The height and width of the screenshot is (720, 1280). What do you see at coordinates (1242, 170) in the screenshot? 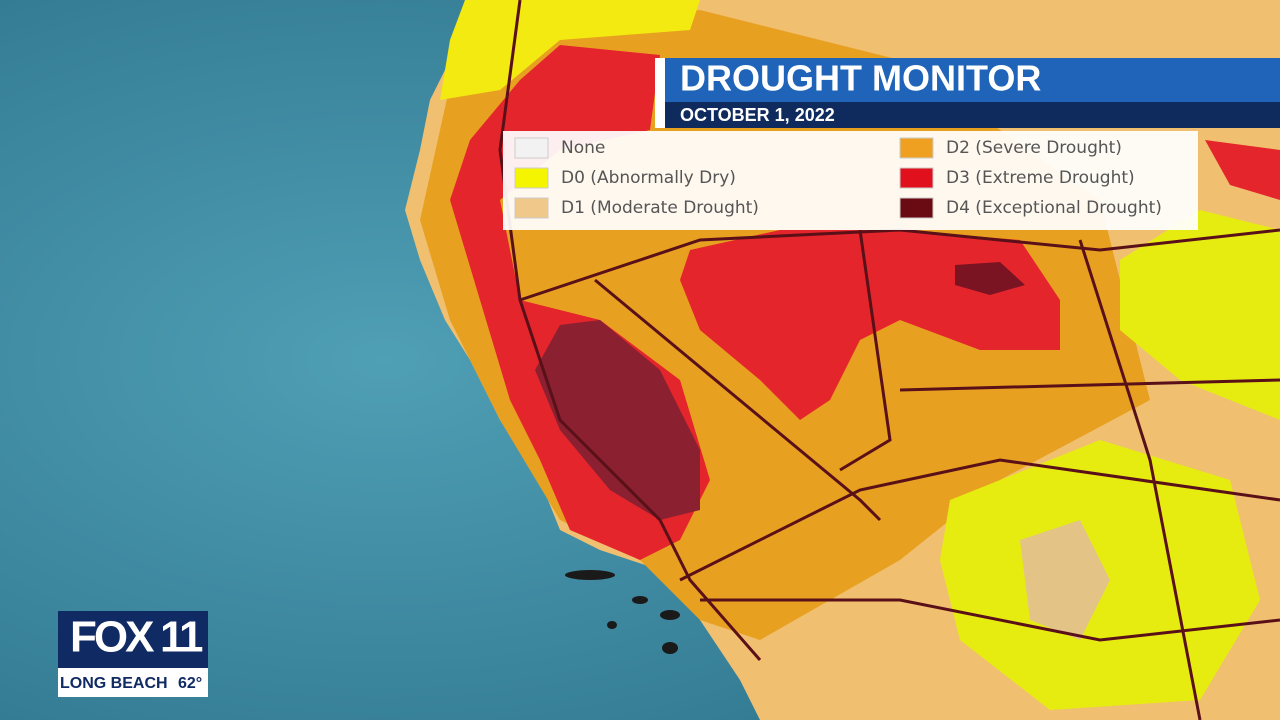
I see `extreme-drought-area` at bounding box center [1242, 170].